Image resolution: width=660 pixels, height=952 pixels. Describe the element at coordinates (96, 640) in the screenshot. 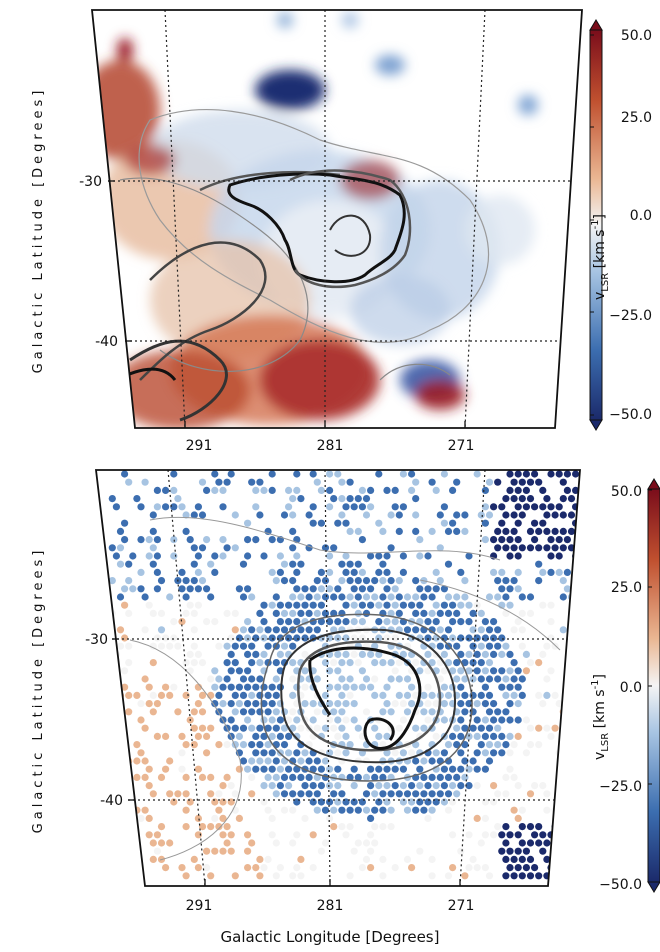

I see `bottom-y-tick-30: -30` at that location.